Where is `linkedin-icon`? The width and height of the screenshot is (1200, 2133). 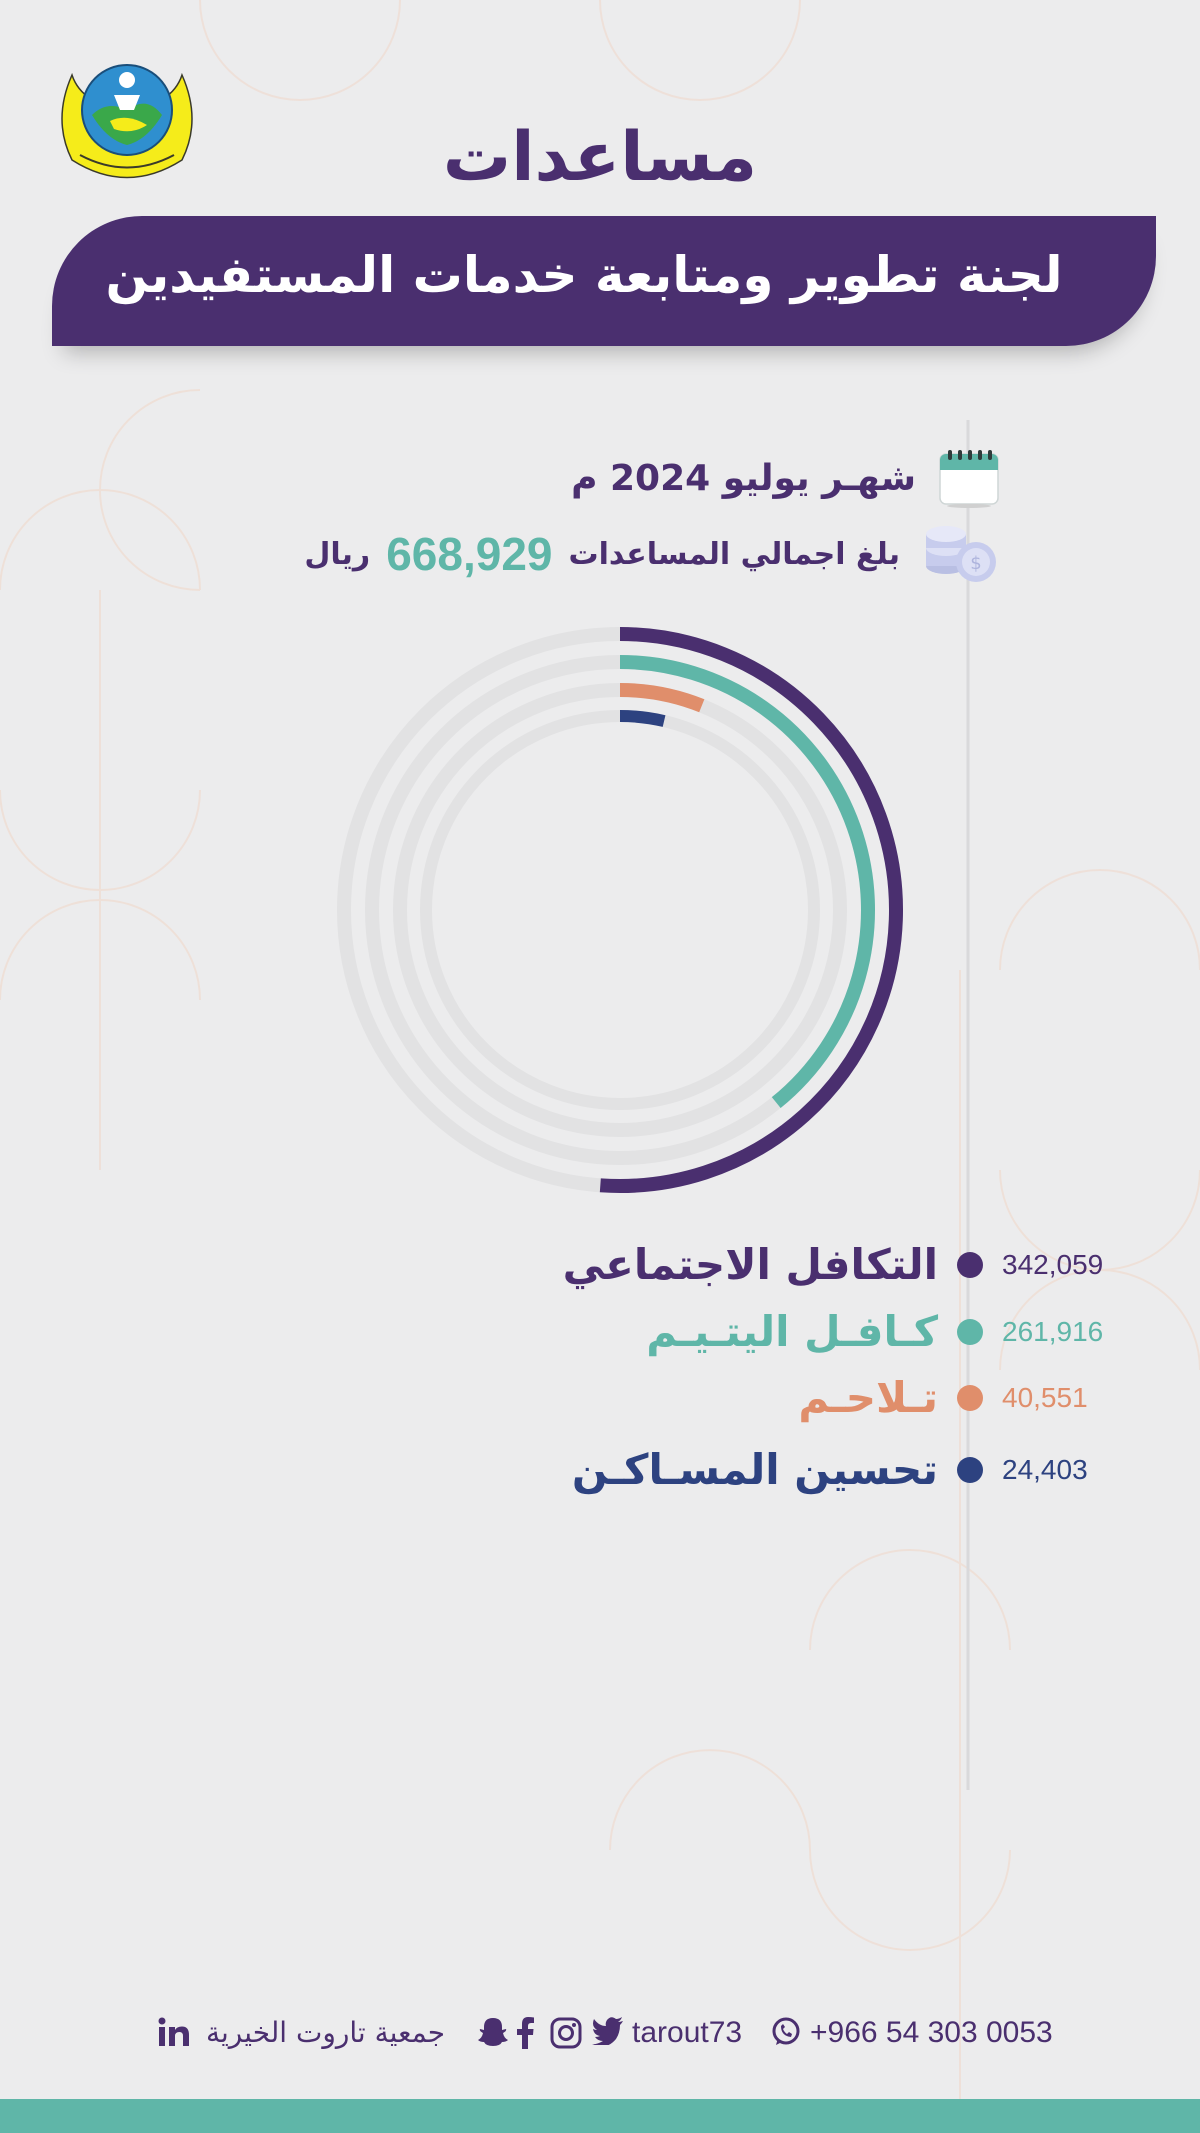
linkedin-icon is located at coordinates (174, 2032).